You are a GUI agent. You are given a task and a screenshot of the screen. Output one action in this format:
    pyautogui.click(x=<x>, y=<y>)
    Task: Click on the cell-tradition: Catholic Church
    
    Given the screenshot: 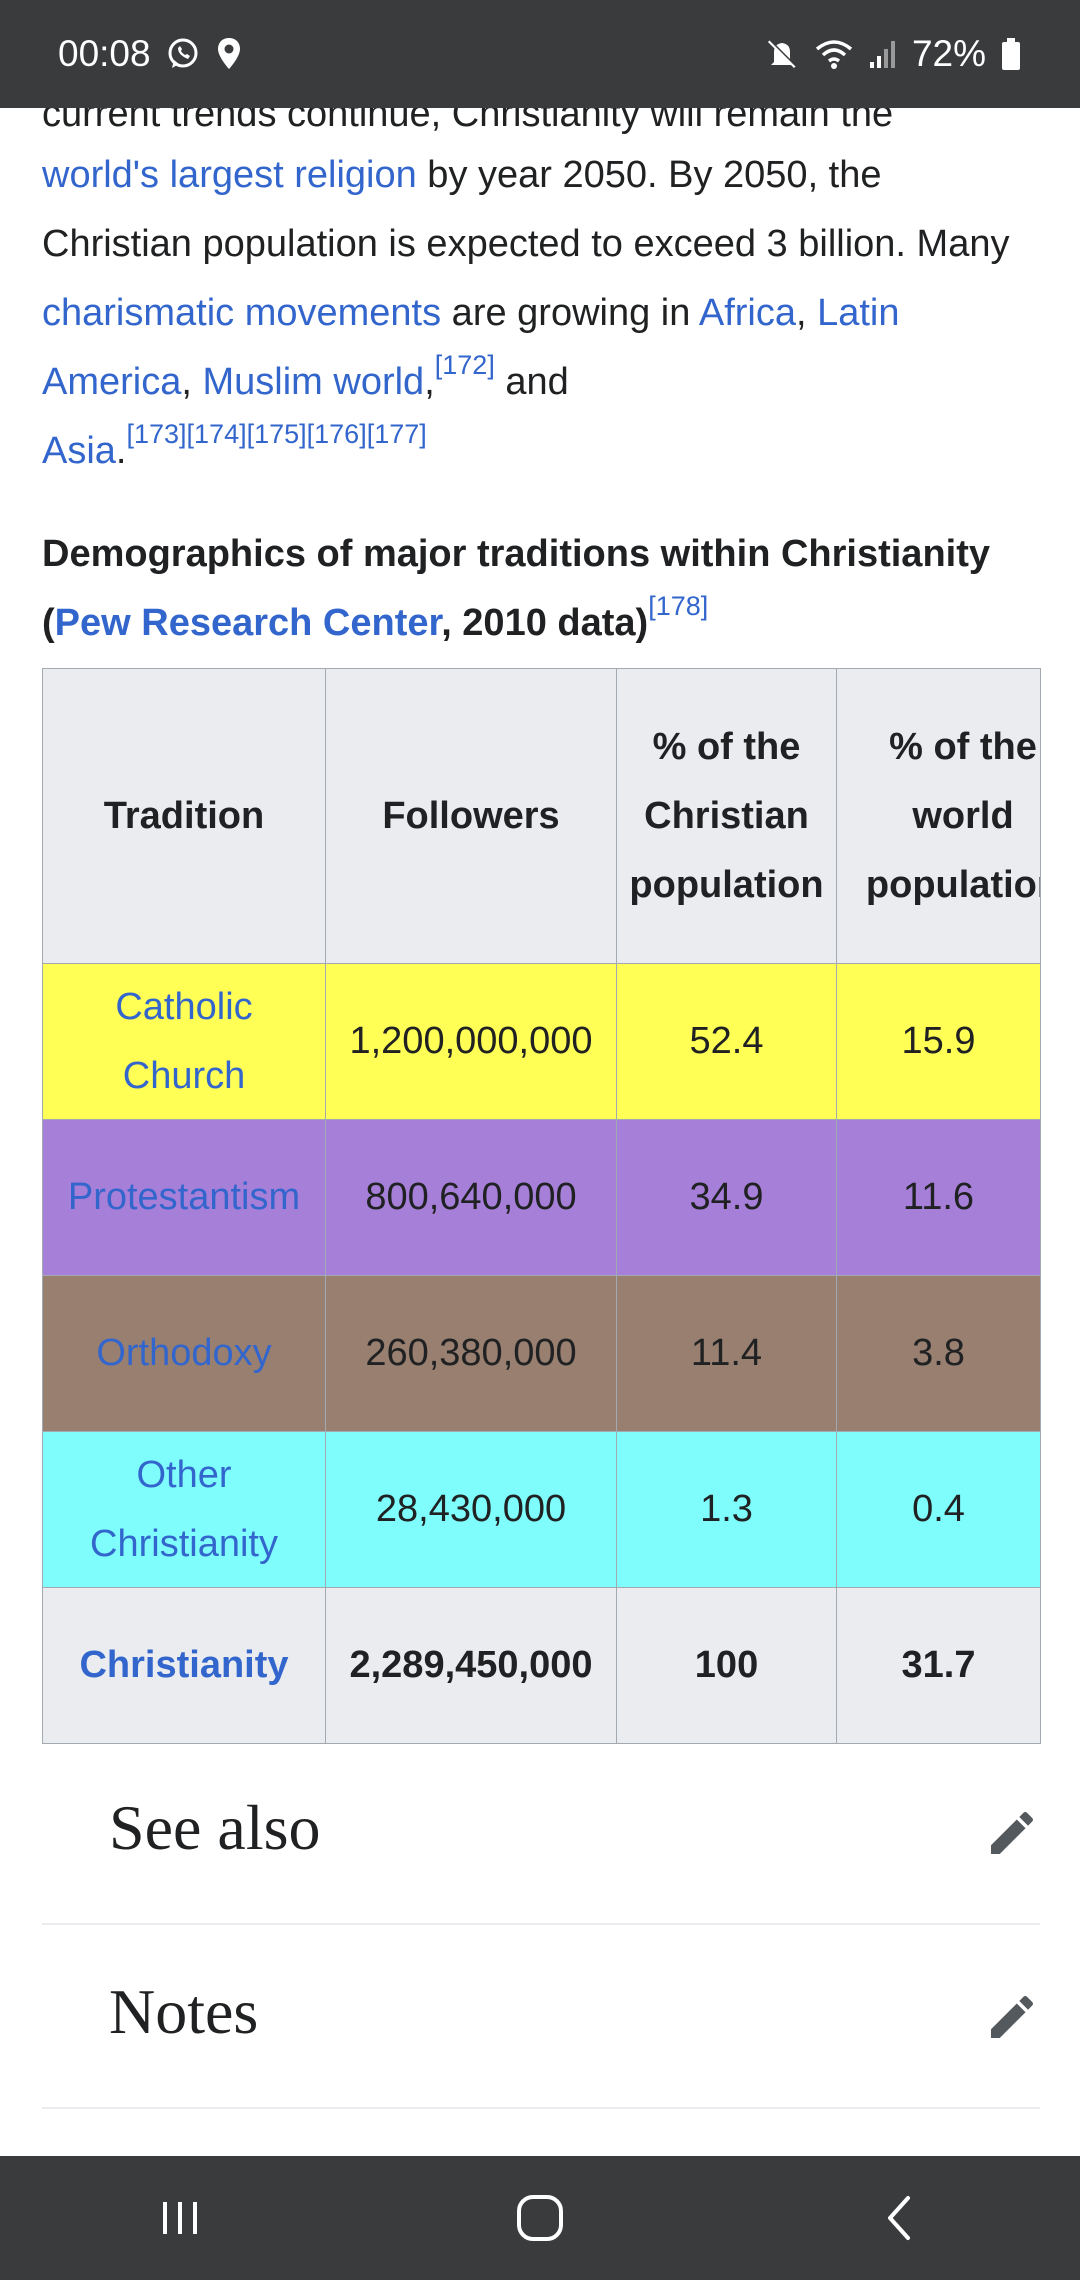 What is the action you would take?
    pyautogui.click(x=184, y=1041)
    